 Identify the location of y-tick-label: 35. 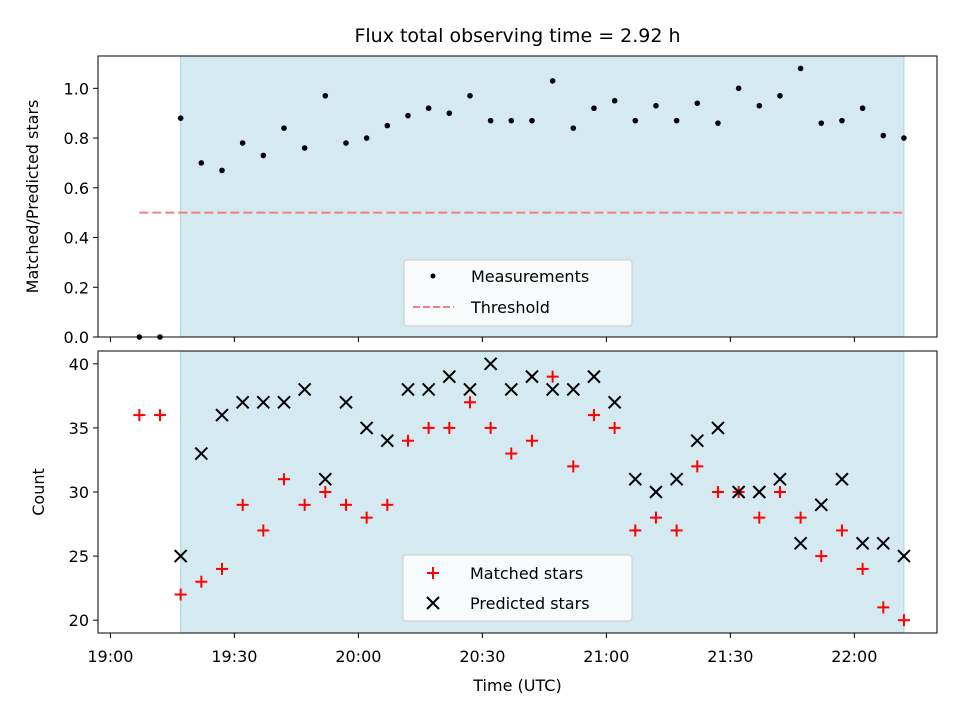
(79, 428).